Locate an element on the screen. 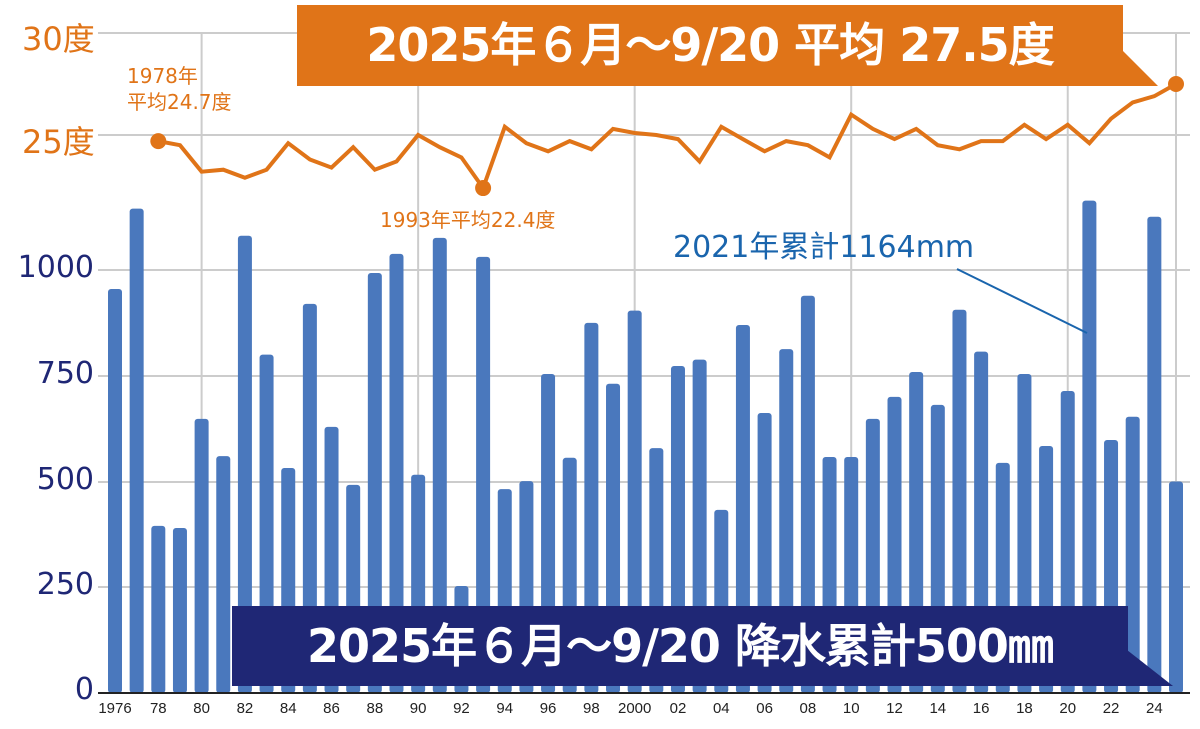 The image size is (1200, 729). bar-2008 is located at coordinates (807, 494).